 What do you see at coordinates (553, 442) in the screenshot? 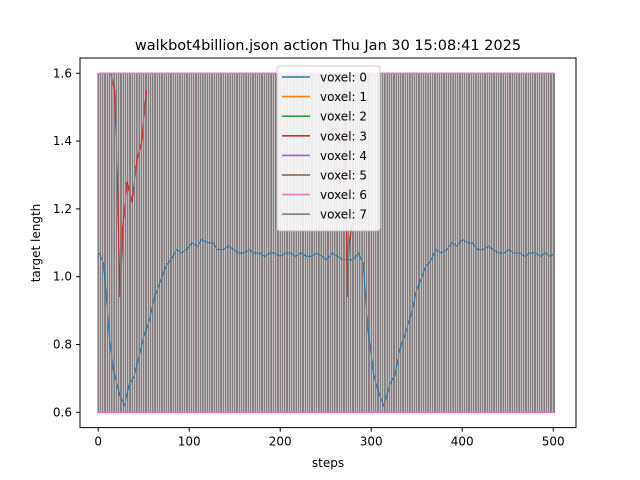
I see `x-tick-label: 500` at bounding box center [553, 442].